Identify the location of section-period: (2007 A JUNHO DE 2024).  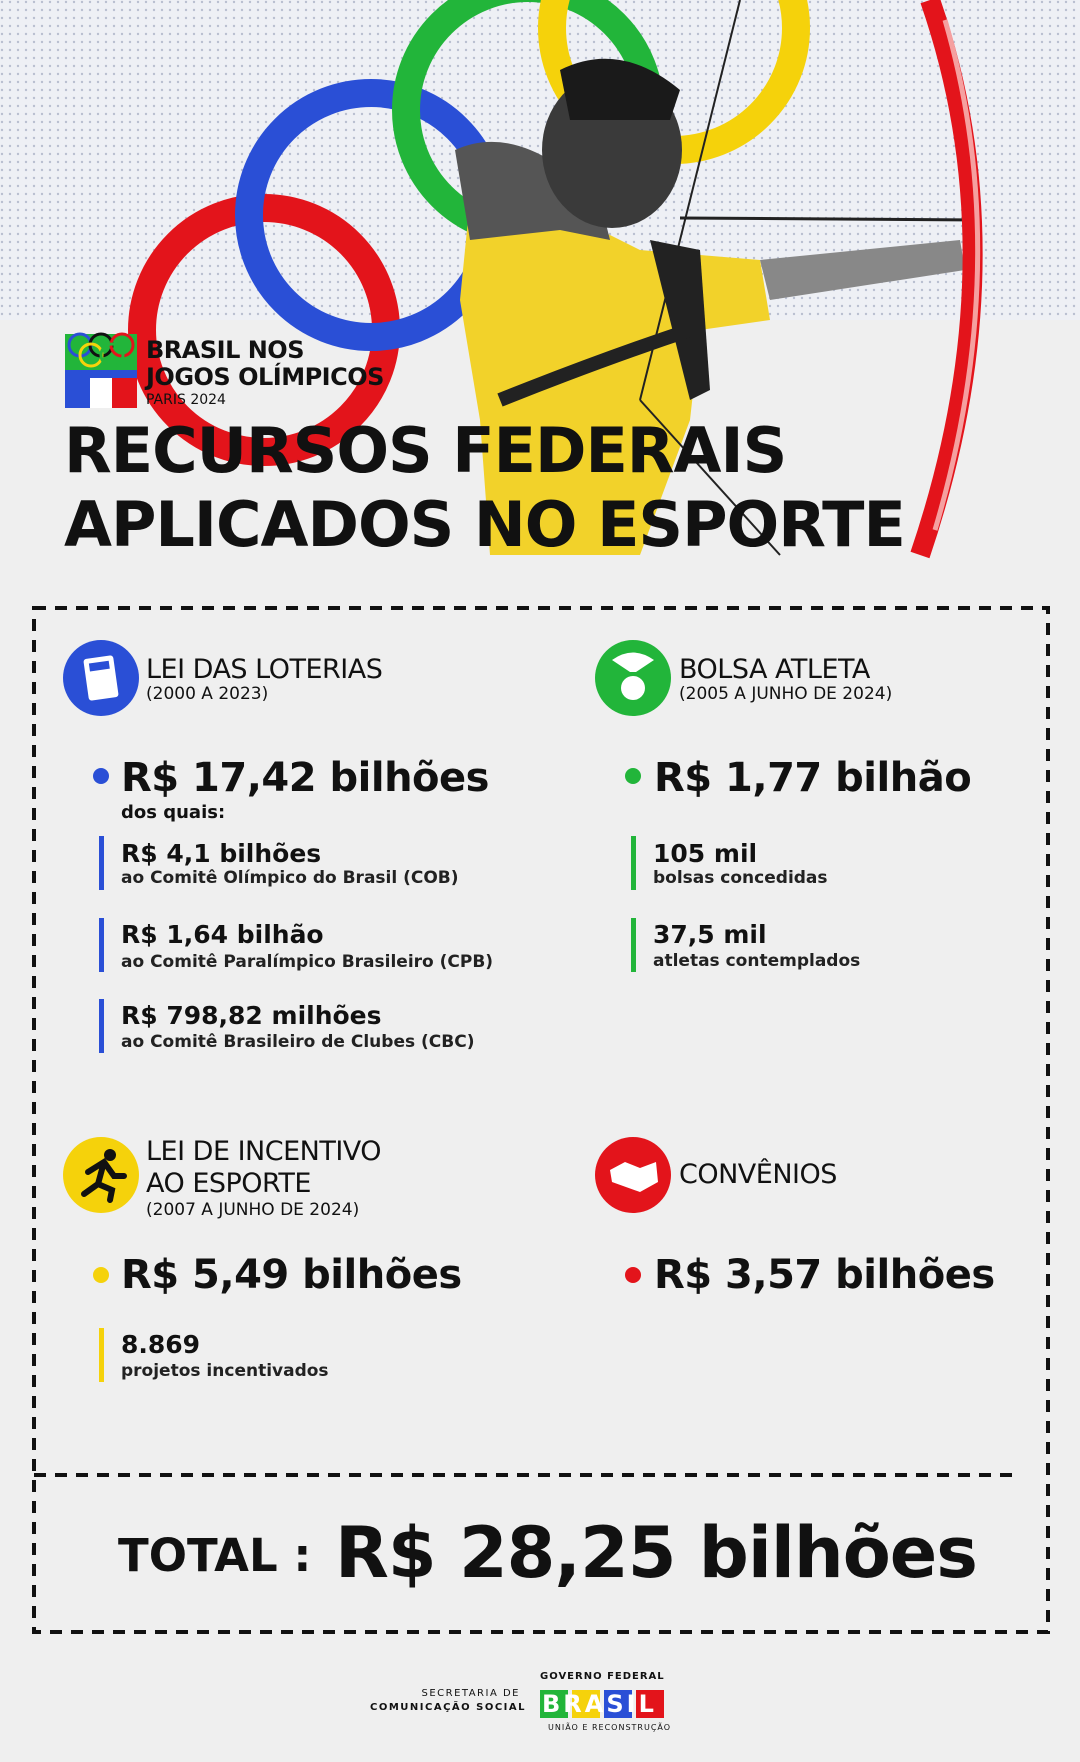
(253, 1210).